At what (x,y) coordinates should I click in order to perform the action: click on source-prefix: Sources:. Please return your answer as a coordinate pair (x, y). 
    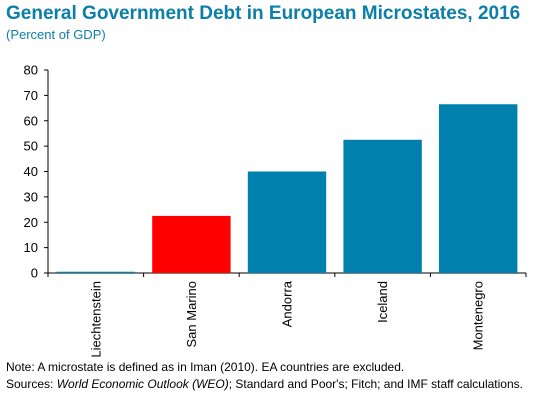
    Looking at the image, I should click on (31, 384).